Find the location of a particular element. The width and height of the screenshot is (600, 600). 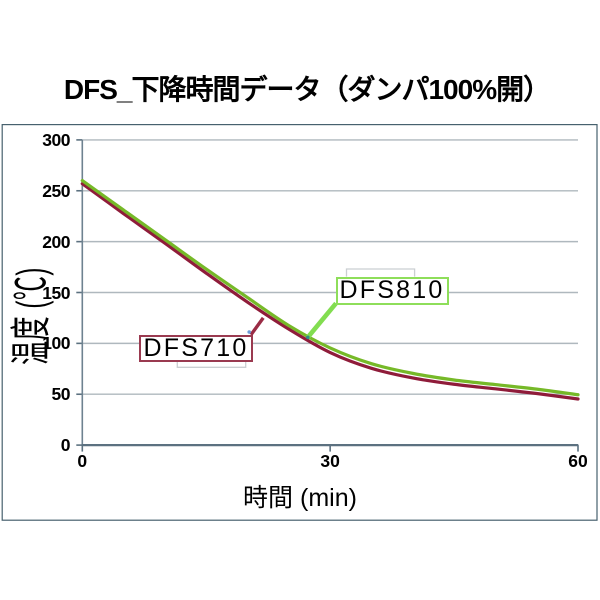

leader-dfs710 is located at coordinates (257, 326).